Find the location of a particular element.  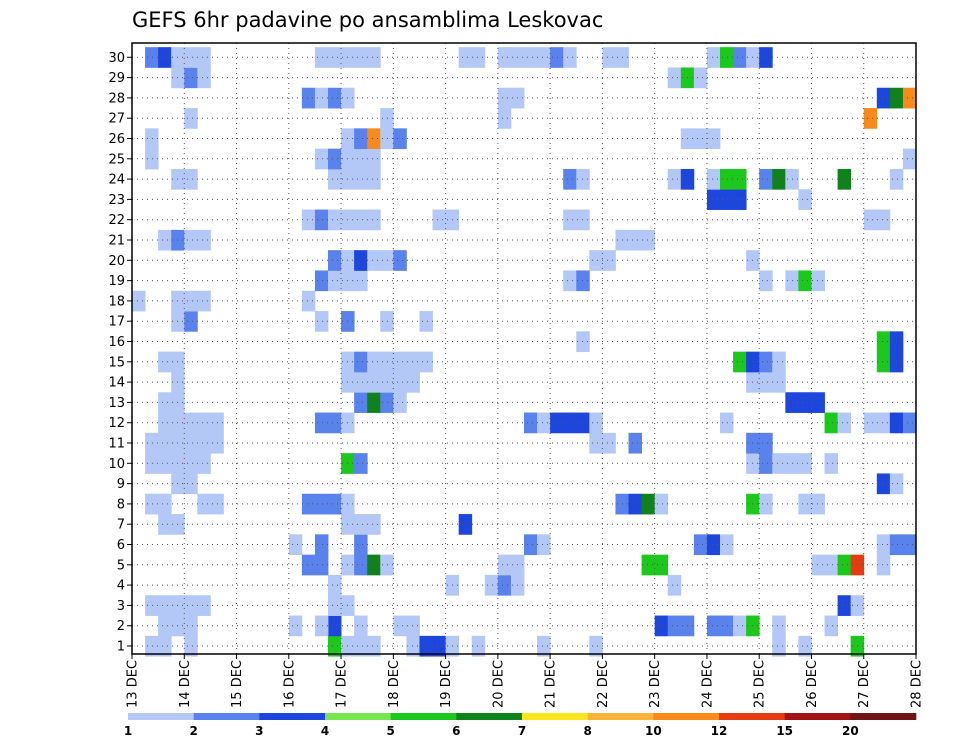

y-tick-label: 9 is located at coordinates (121, 484).